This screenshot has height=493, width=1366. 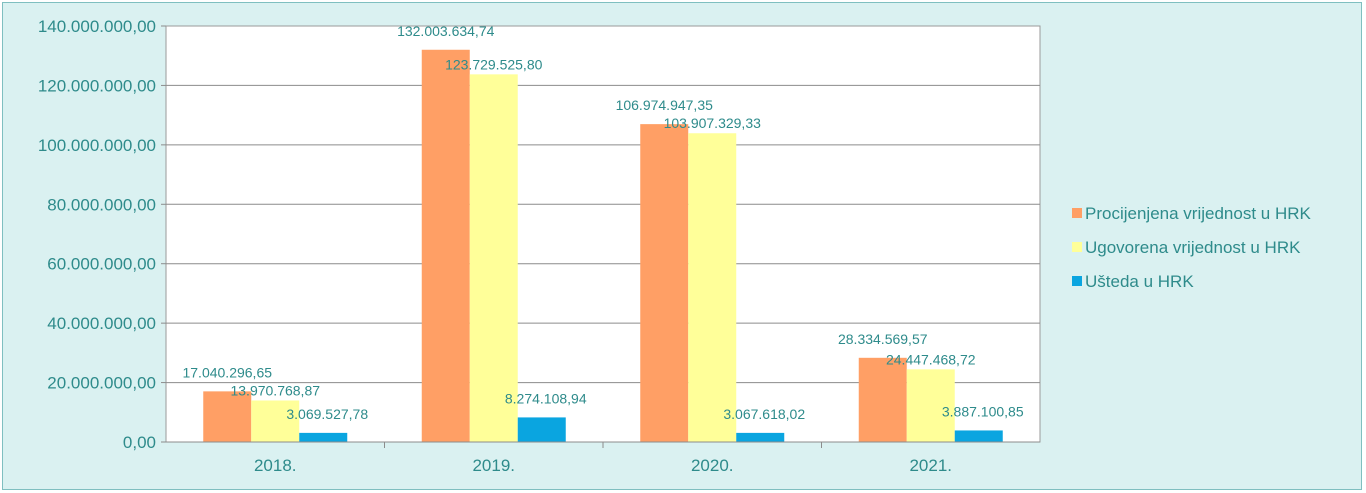 I want to click on y-tick-label: 60.000.000,00, so click(x=101, y=264).